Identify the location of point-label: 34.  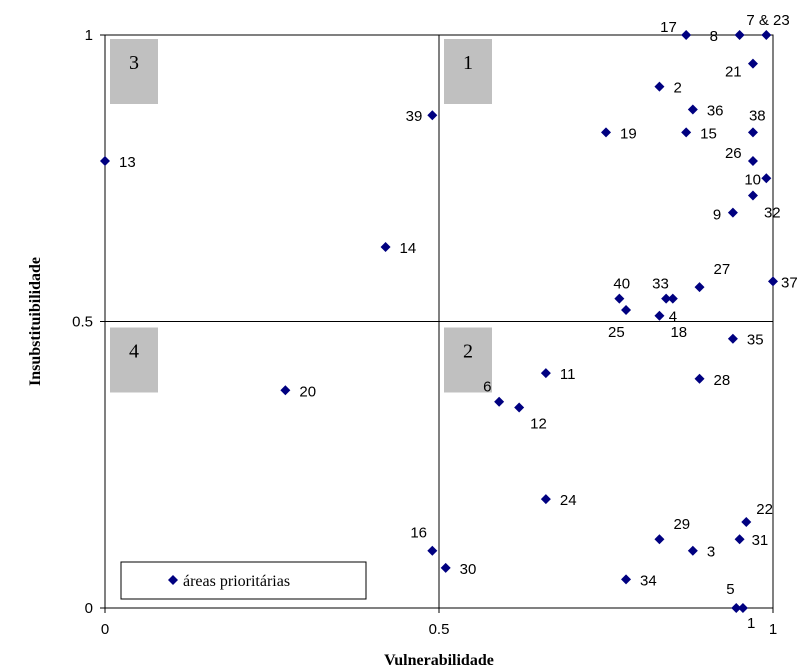
(648, 580).